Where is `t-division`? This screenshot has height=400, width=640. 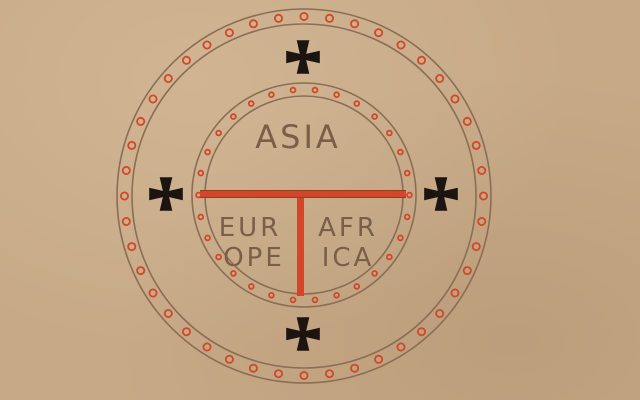 t-division is located at coordinates (303, 243).